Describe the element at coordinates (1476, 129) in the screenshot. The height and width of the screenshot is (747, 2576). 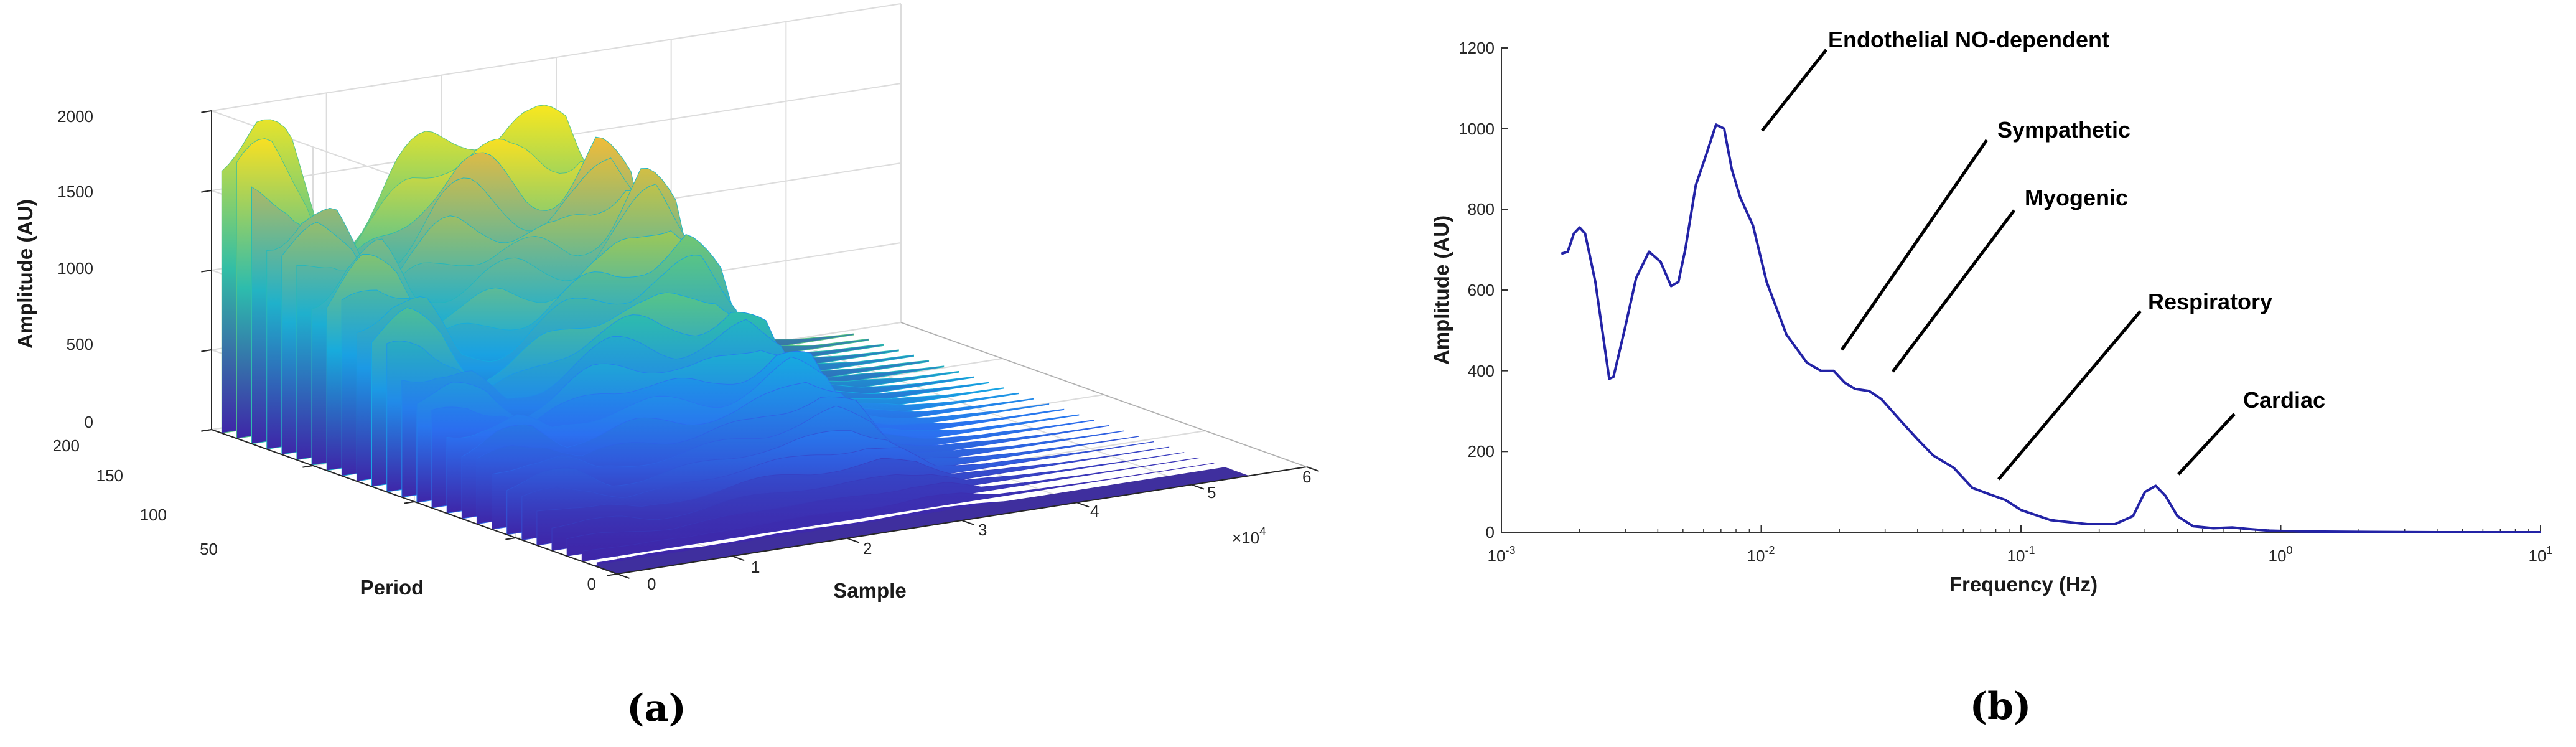
I see `y-tick-label: 1000` at that location.